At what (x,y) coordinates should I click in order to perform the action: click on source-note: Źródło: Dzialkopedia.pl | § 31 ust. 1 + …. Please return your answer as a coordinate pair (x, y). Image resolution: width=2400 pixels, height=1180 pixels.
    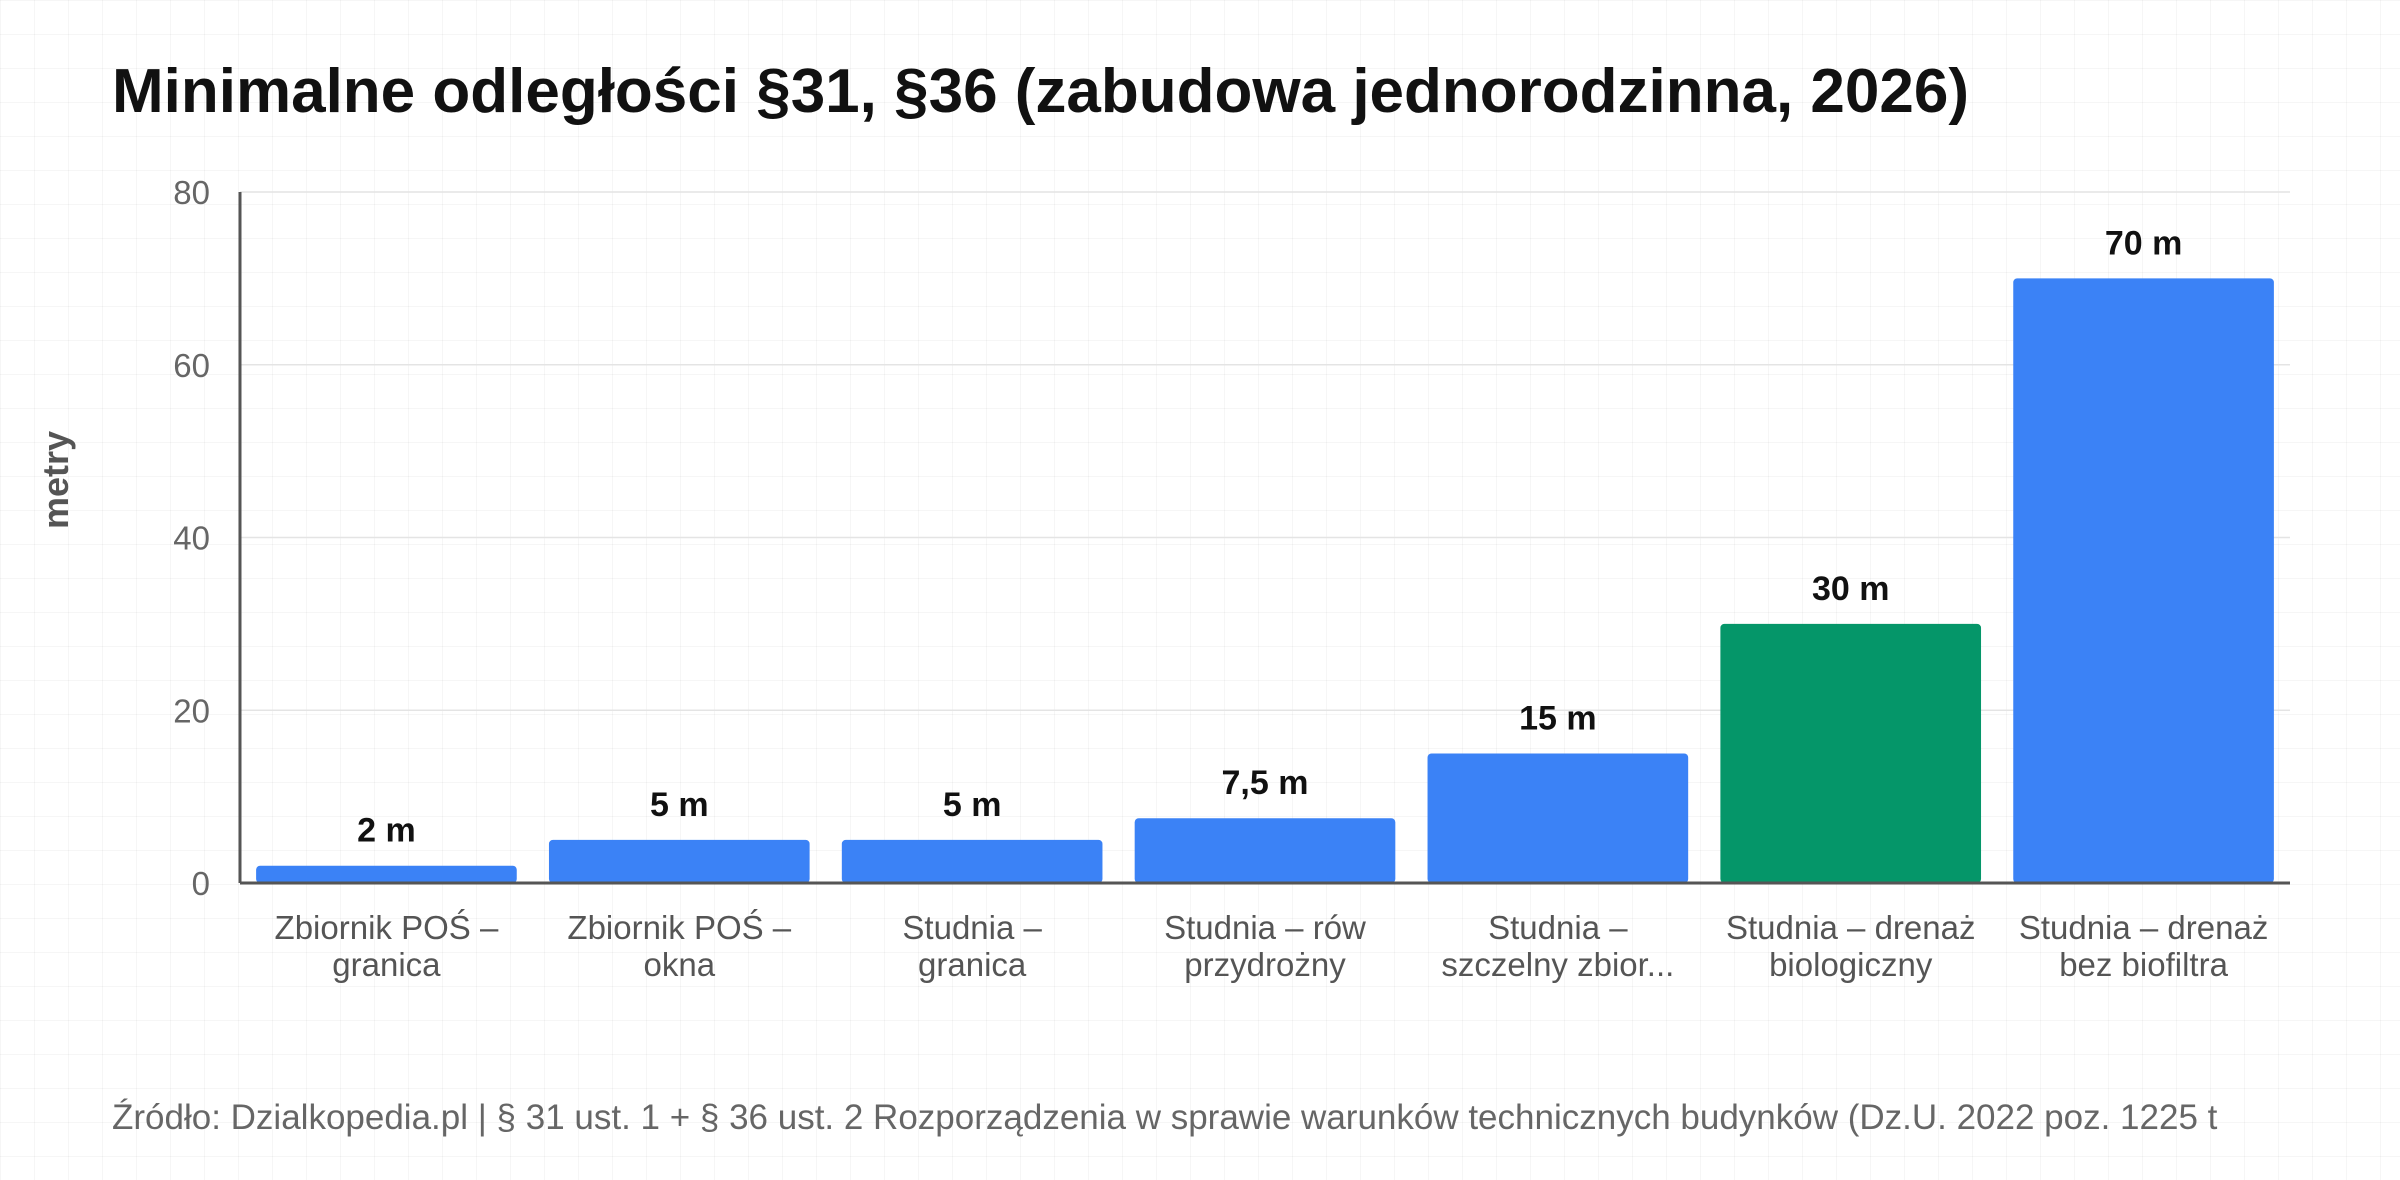
    Looking at the image, I should click on (1165, 1117).